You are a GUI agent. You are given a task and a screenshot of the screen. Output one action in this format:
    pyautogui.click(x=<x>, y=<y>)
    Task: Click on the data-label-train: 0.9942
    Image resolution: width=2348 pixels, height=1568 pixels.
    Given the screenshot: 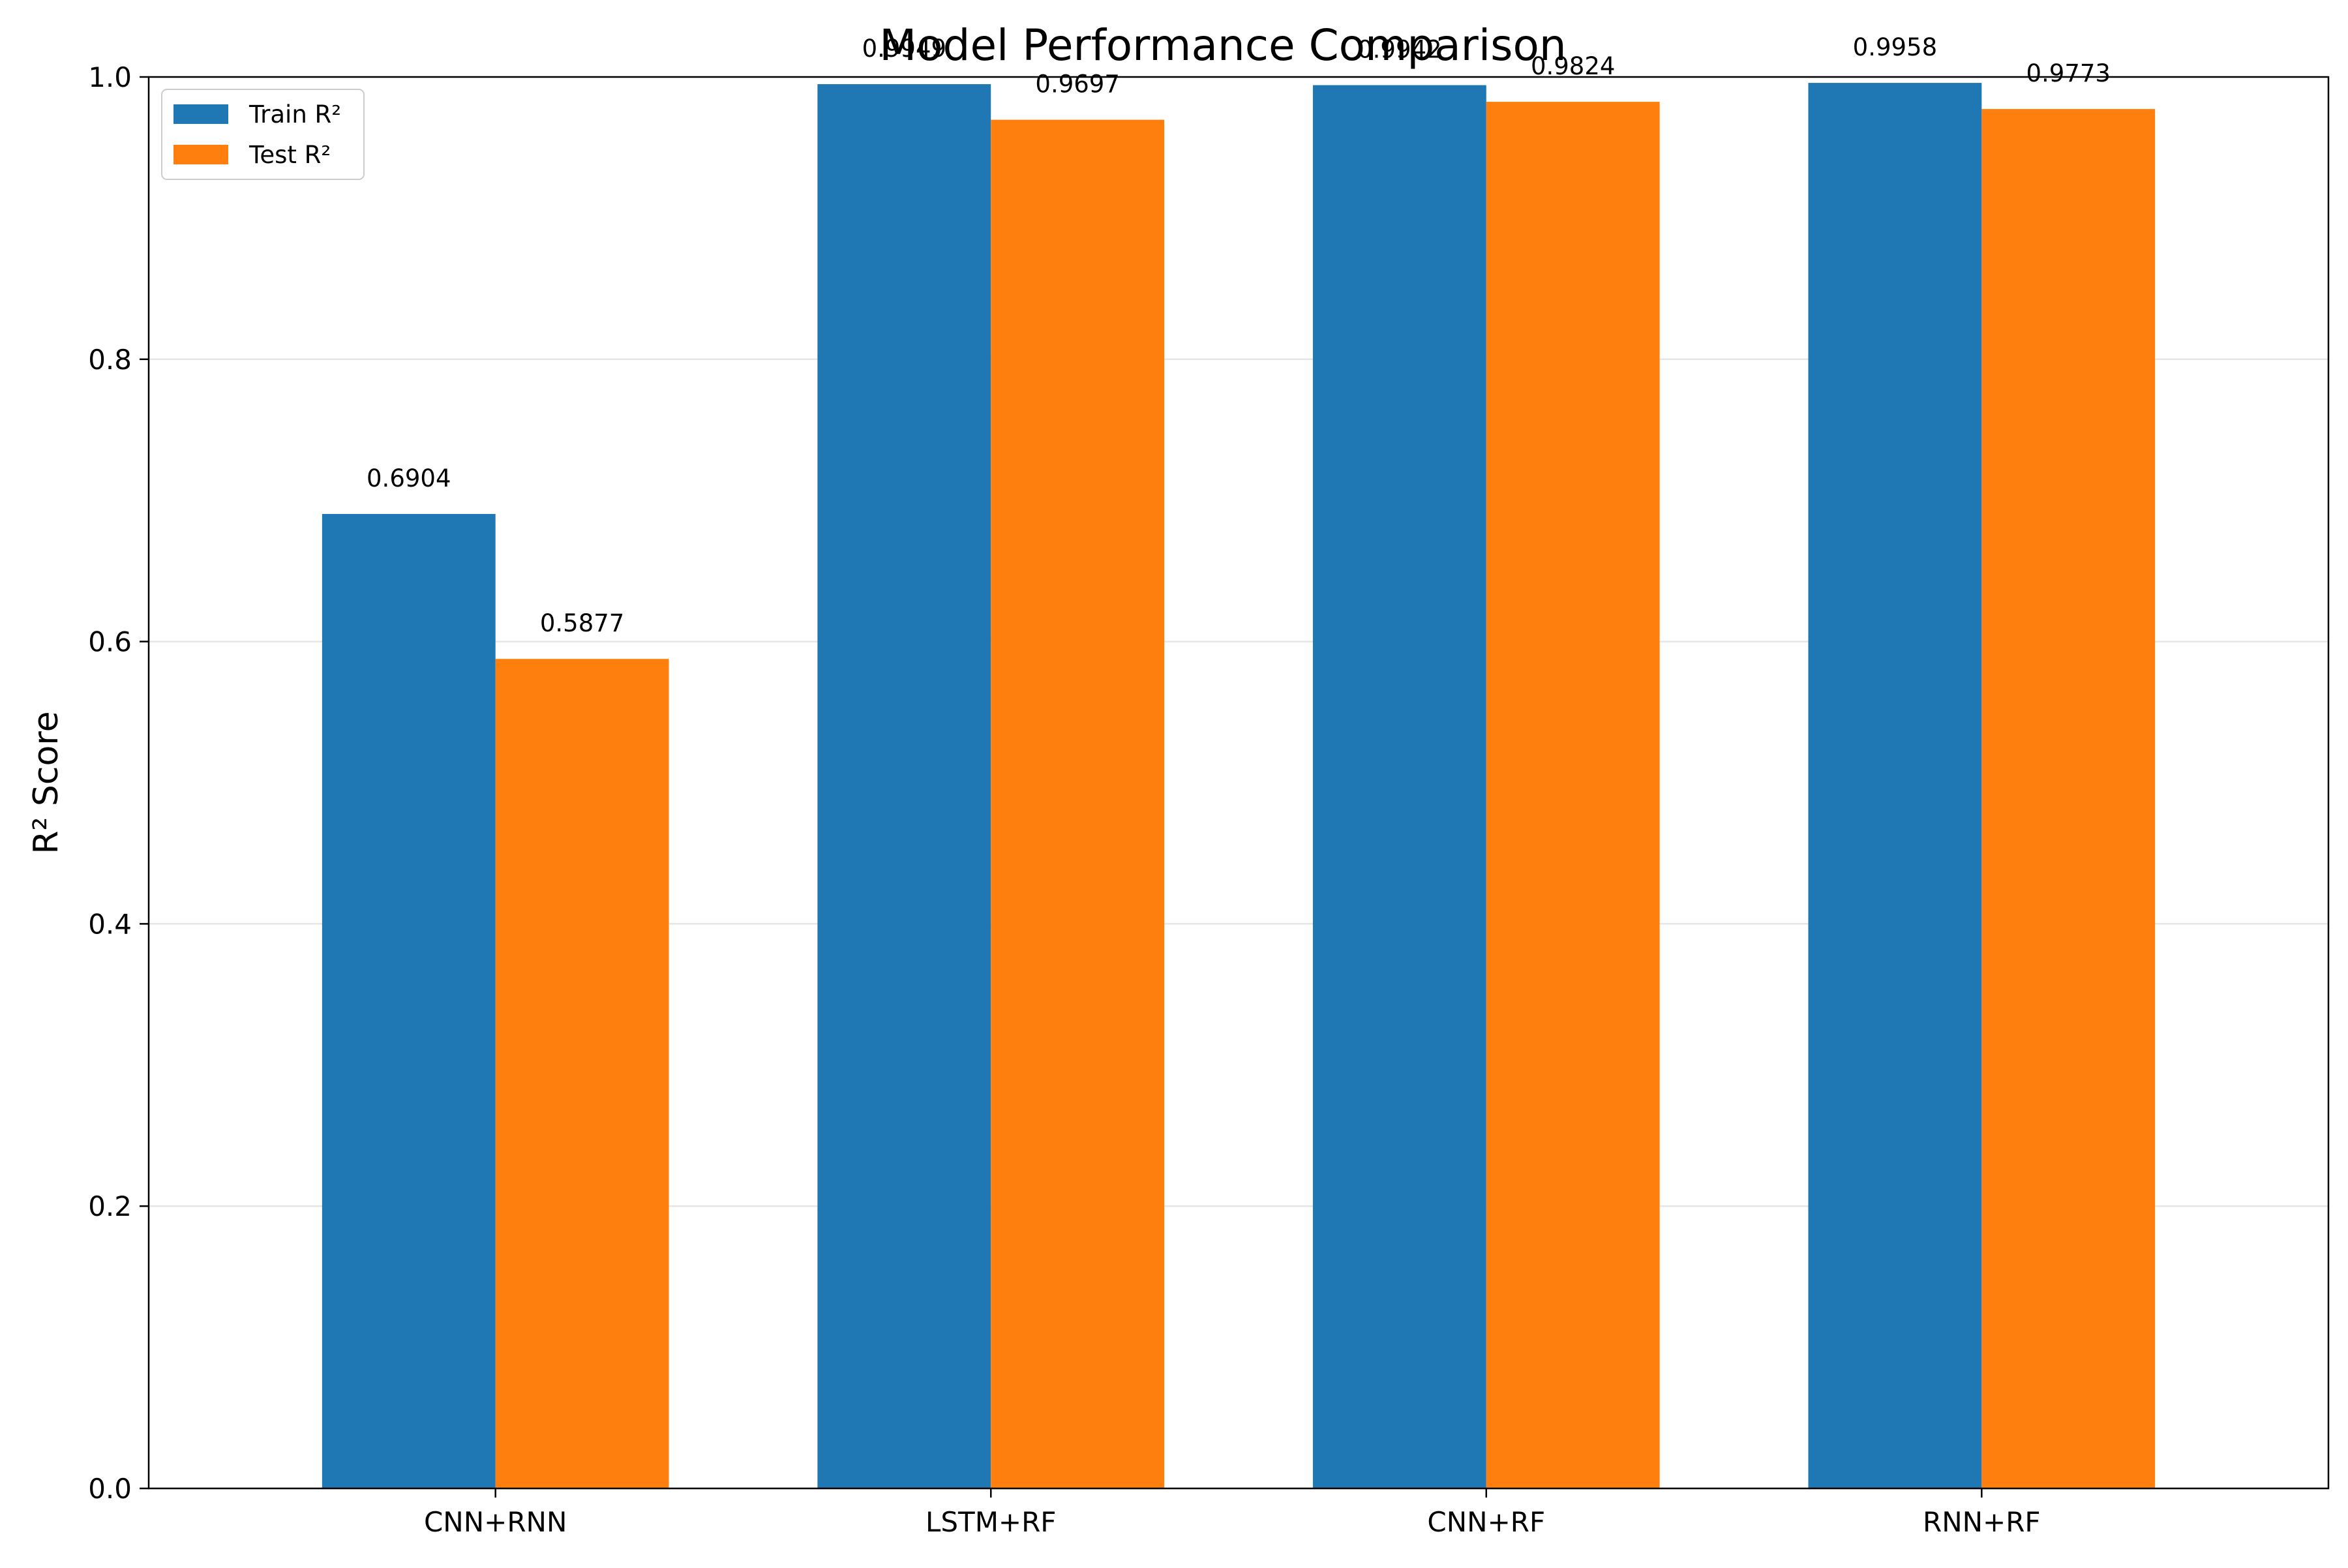 What is the action you would take?
    pyautogui.click(x=1399, y=50)
    